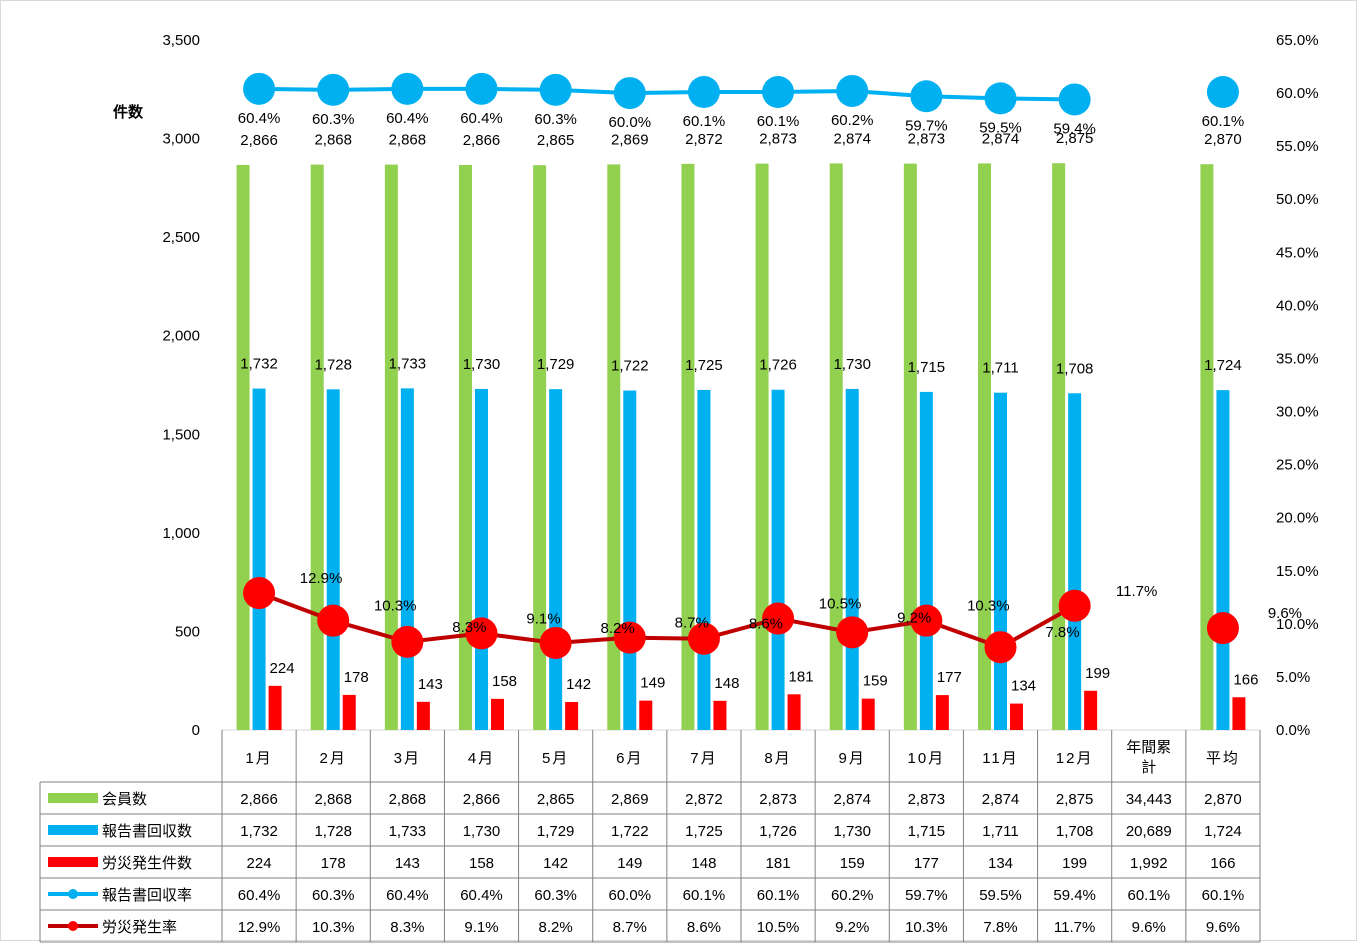 The width and height of the screenshot is (1359, 943). What do you see at coordinates (1075, 831) in the screenshot?
I see `table-cell: 1,708` at bounding box center [1075, 831].